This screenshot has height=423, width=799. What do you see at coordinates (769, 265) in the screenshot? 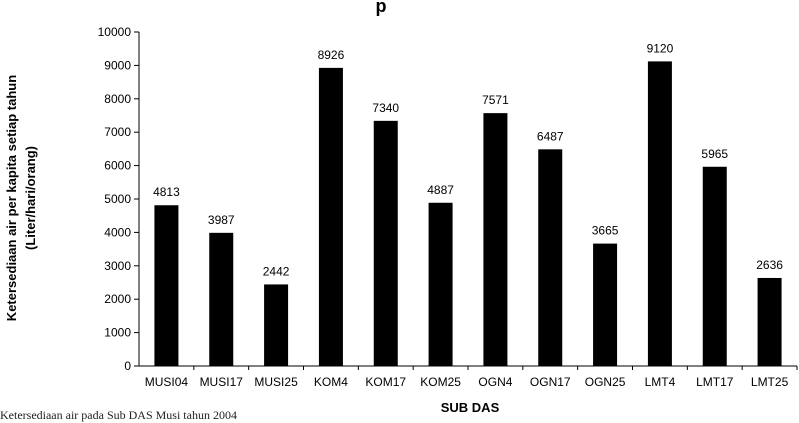
I see `data-label-lmt25: 2636` at bounding box center [769, 265].